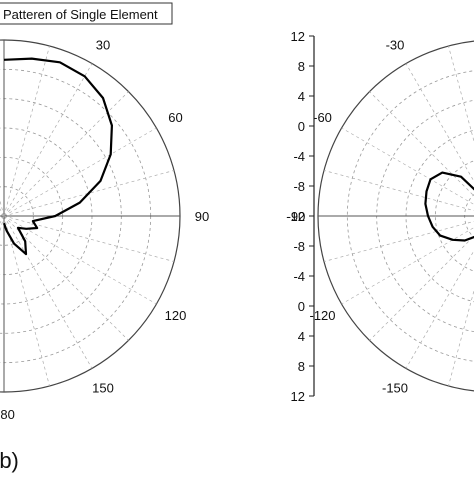  I want to click on legend-box, so click(86, 13).